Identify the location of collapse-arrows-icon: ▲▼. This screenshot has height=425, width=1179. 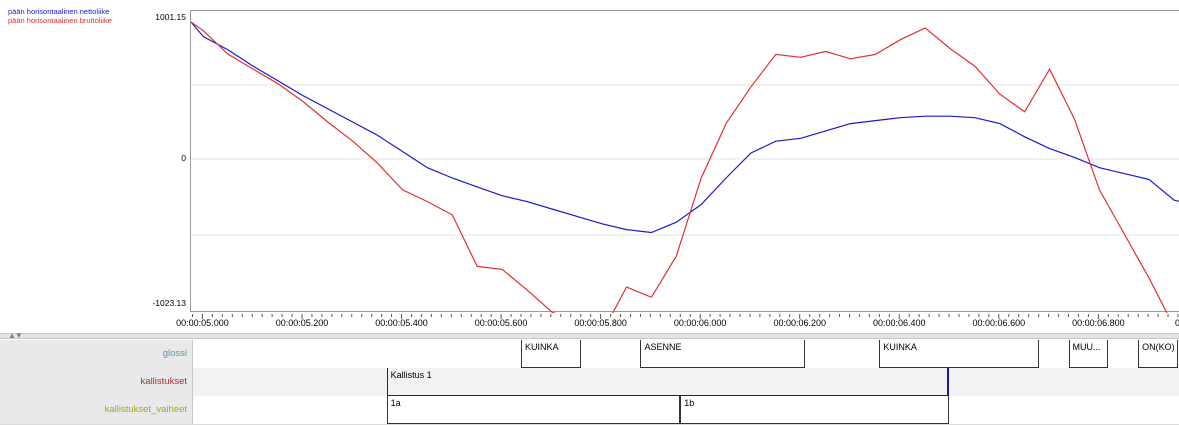
(15, 335).